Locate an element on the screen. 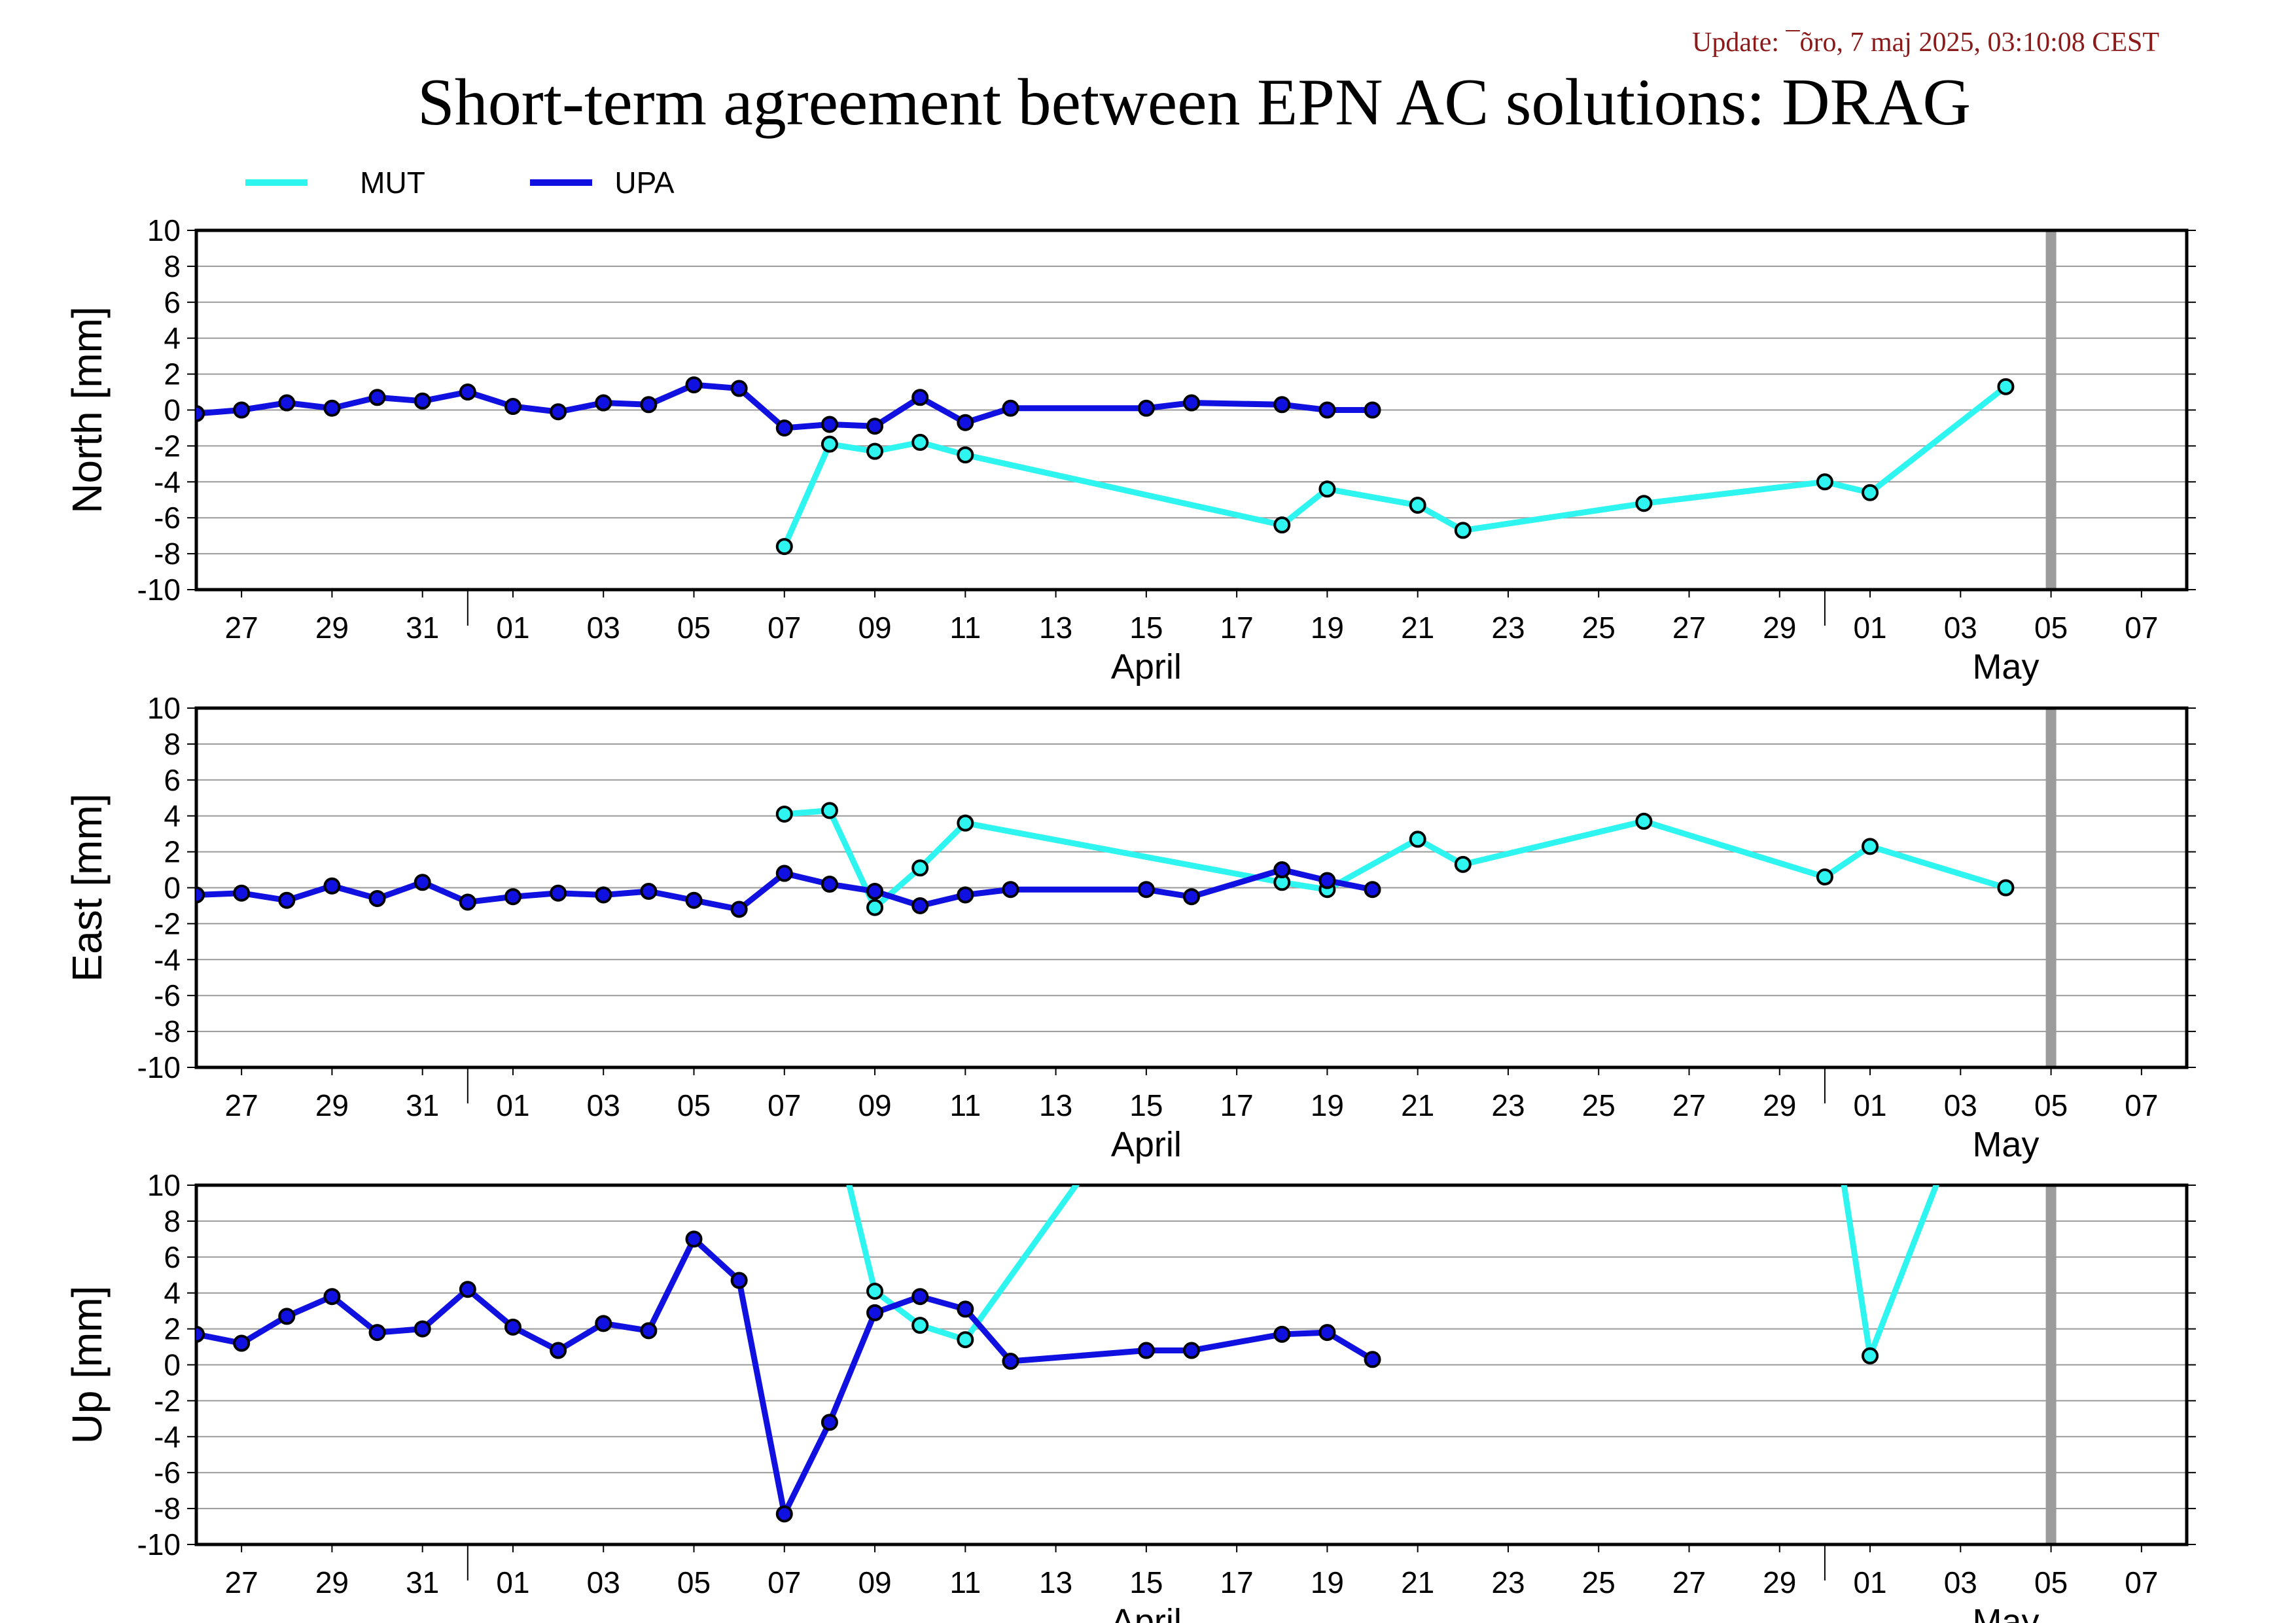  x-tick-label: 05 is located at coordinates (2051, 1105).